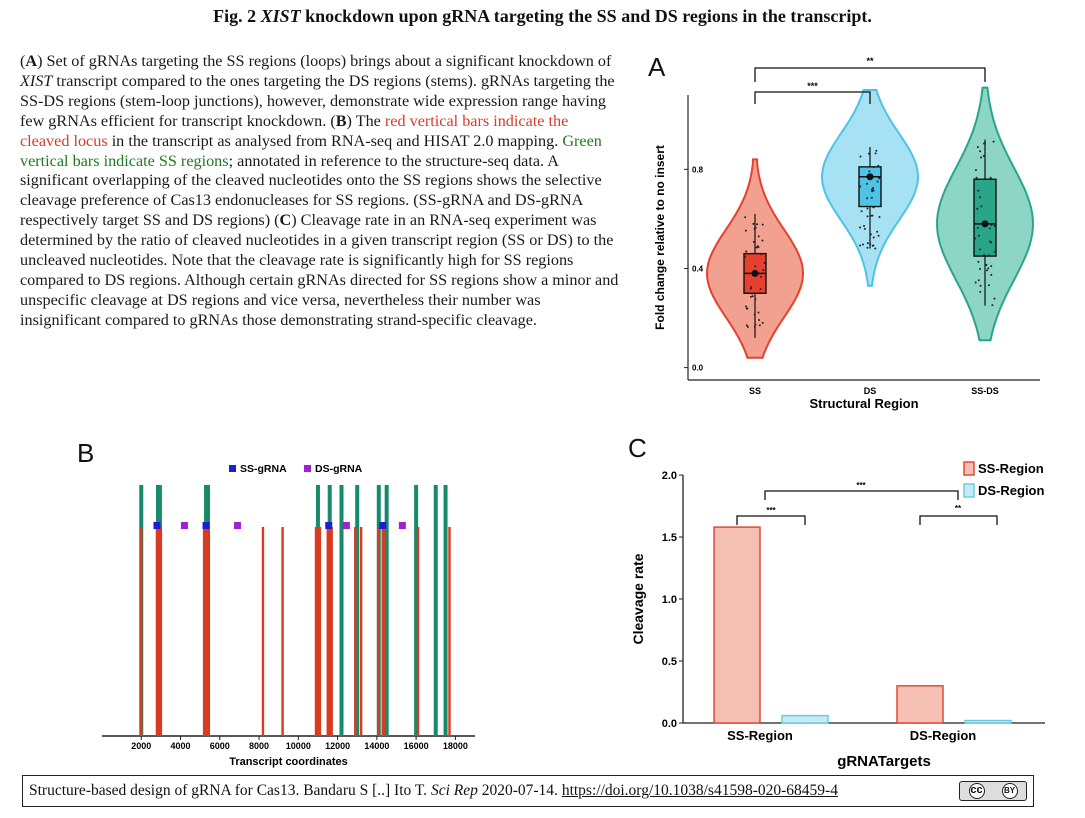 The image size is (1085, 818). Describe the element at coordinates (31, 61) in the screenshot. I see `caption-label-a: A` at that location.